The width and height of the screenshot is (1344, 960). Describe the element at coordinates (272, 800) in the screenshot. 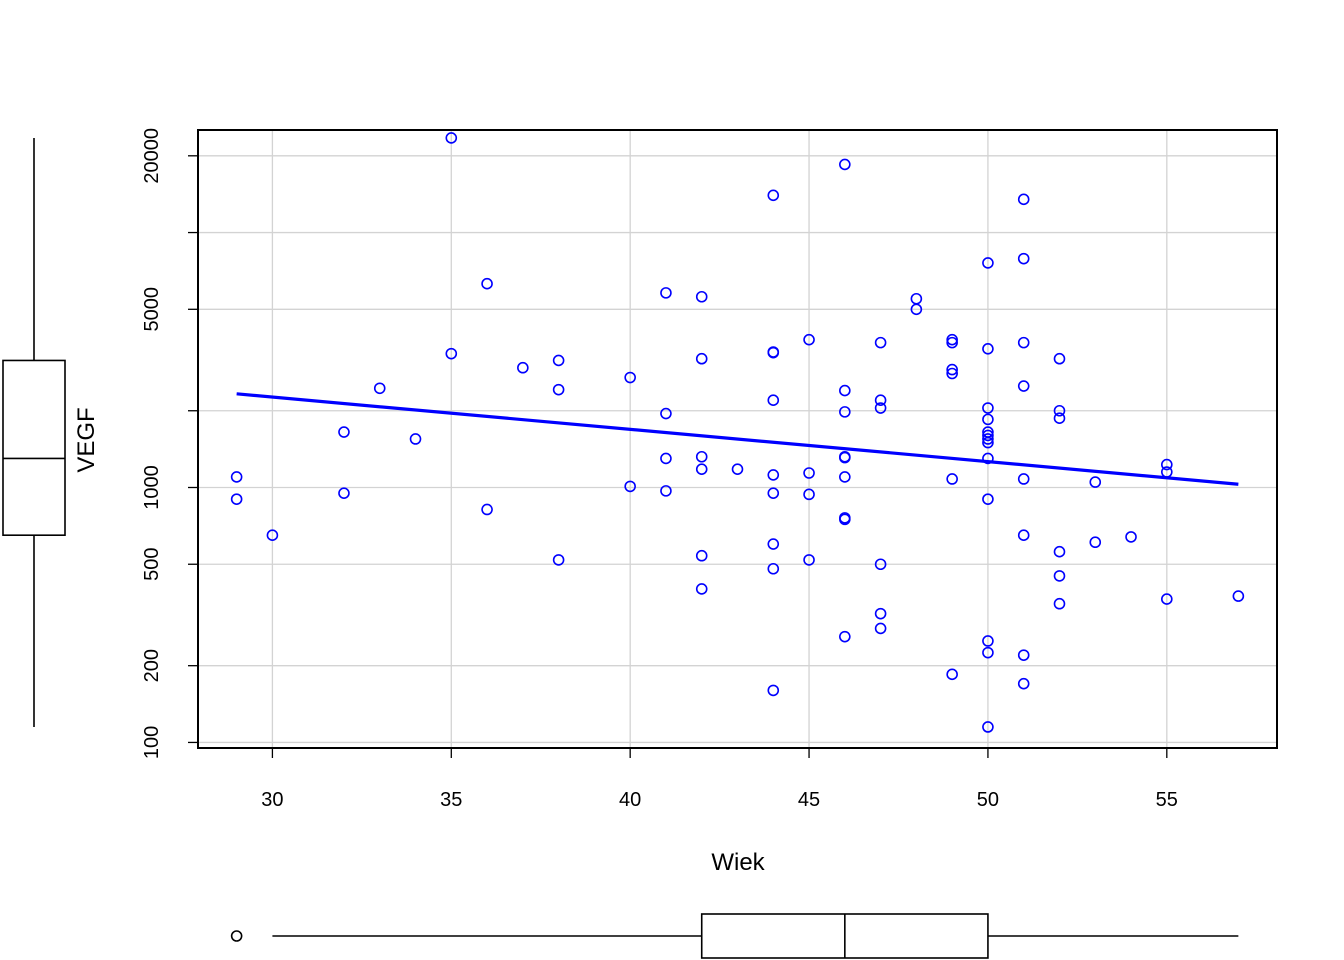

I see `x-tick-label: 30` at that location.